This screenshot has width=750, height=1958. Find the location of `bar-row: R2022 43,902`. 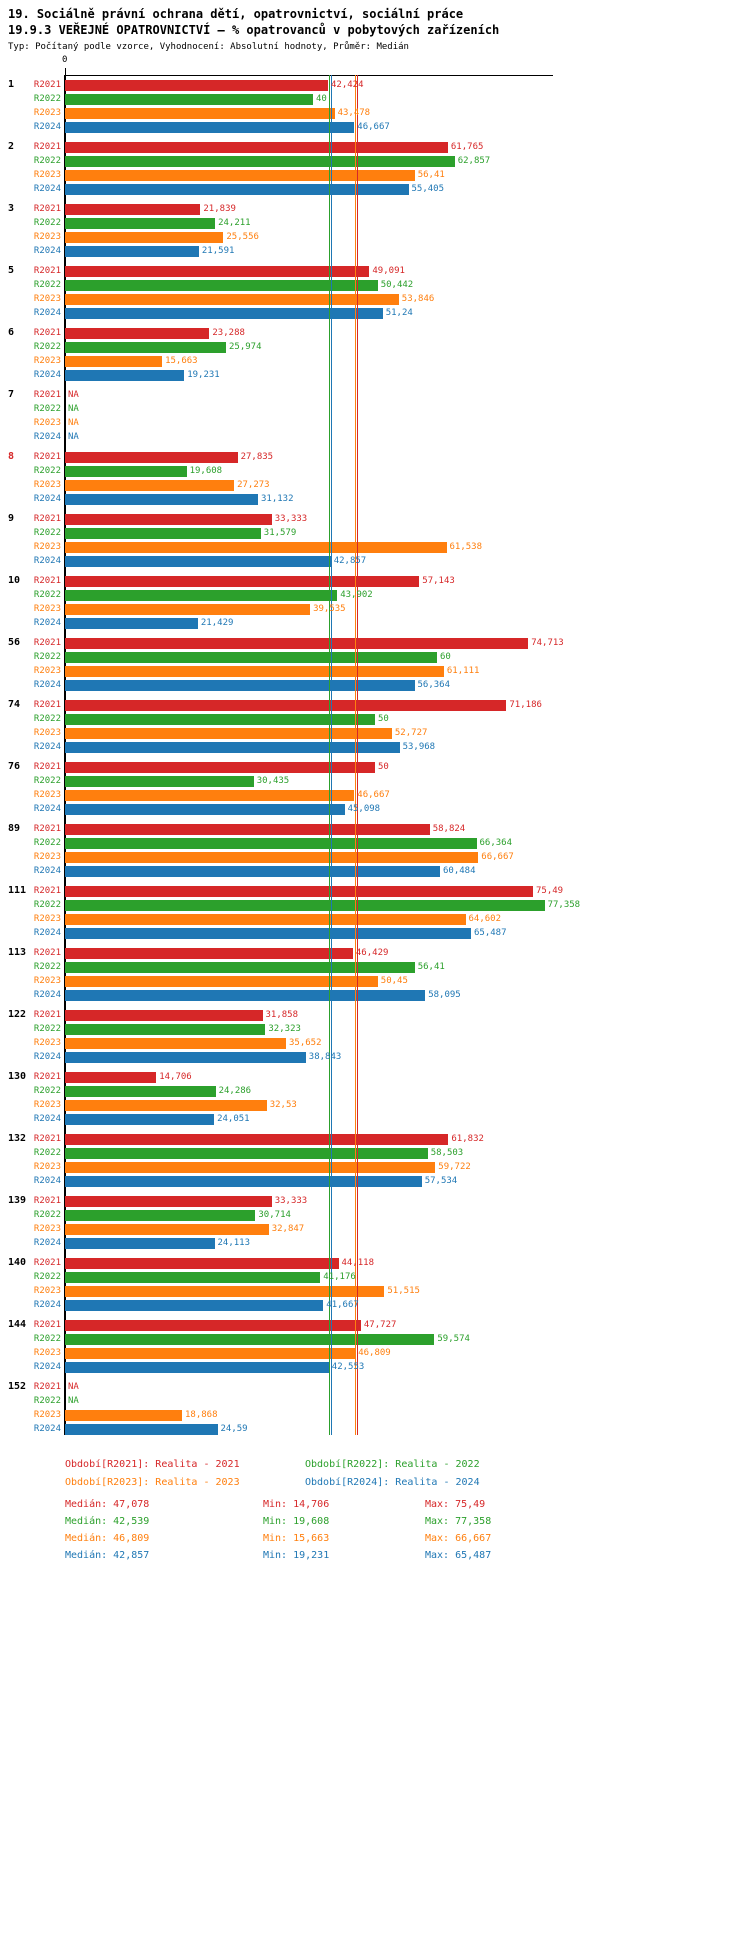

bar-row: R2022 43,902 is located at coordinates (375, 595).